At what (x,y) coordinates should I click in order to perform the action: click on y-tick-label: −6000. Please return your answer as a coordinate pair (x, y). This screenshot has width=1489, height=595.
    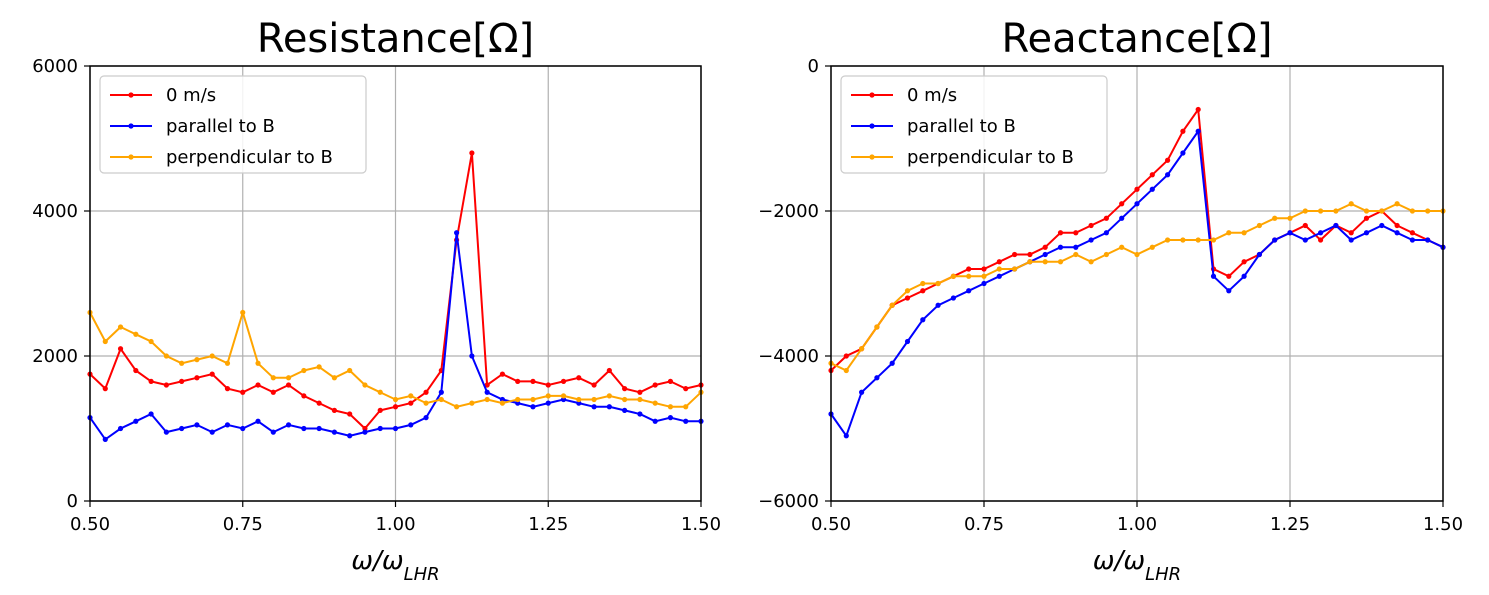
    Looking at the image, I should click on (788, 501).